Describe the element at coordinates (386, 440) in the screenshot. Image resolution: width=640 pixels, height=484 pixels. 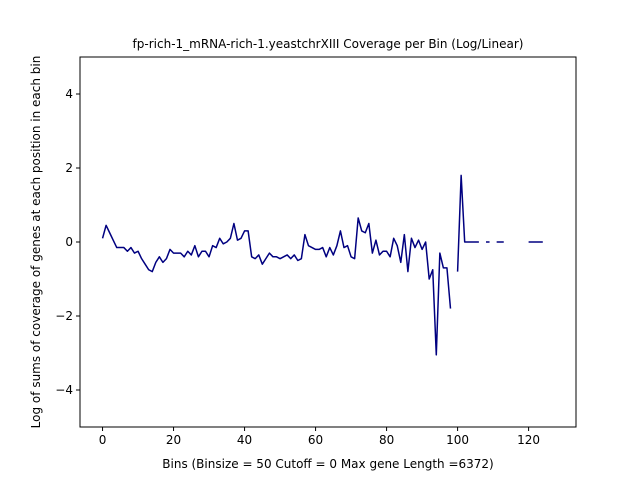
I see `x-tick-label: 80` at that location.